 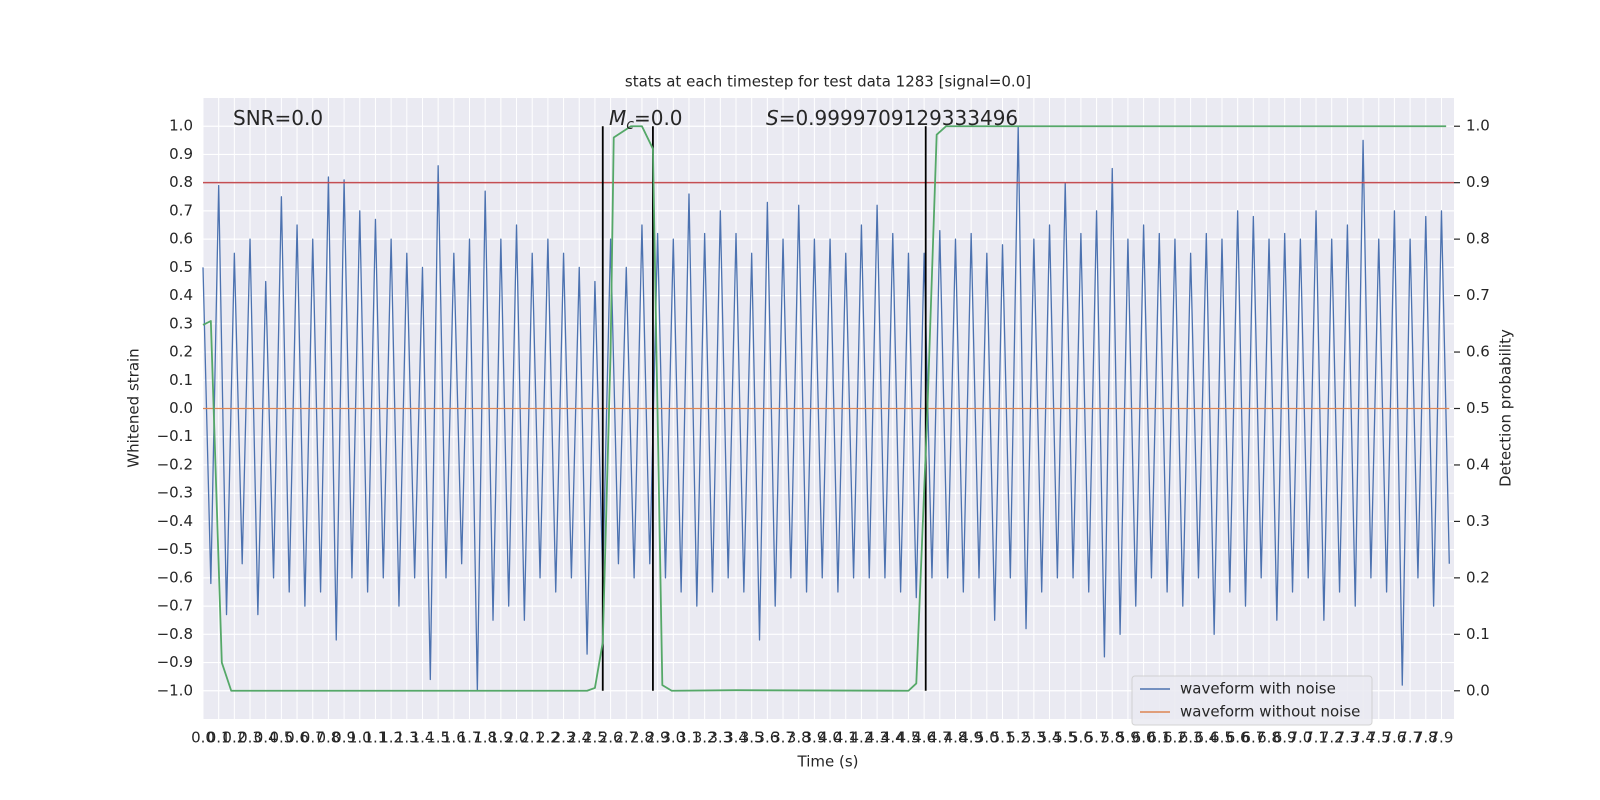 What do you see at coordinates (1285, 738) in the screenshot?
I see `x-tick-label: 6.9` at bounding box center [1285, 738].